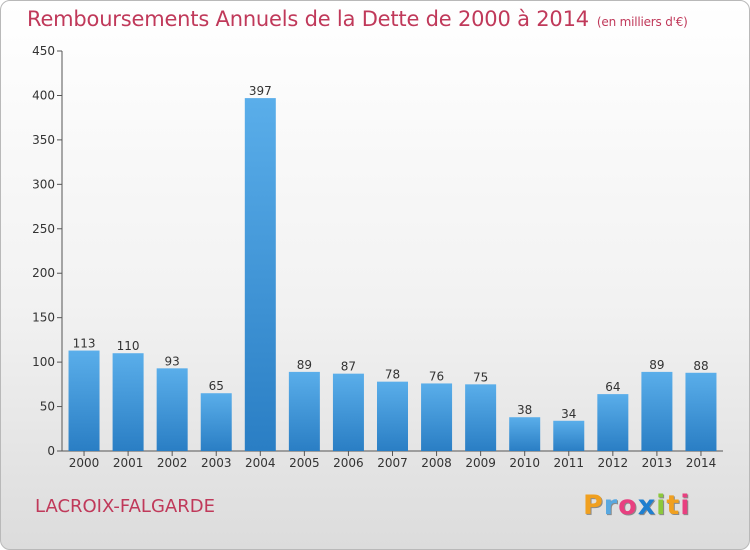  I want to click on x-tick-label: 2013, so click(657, 463).